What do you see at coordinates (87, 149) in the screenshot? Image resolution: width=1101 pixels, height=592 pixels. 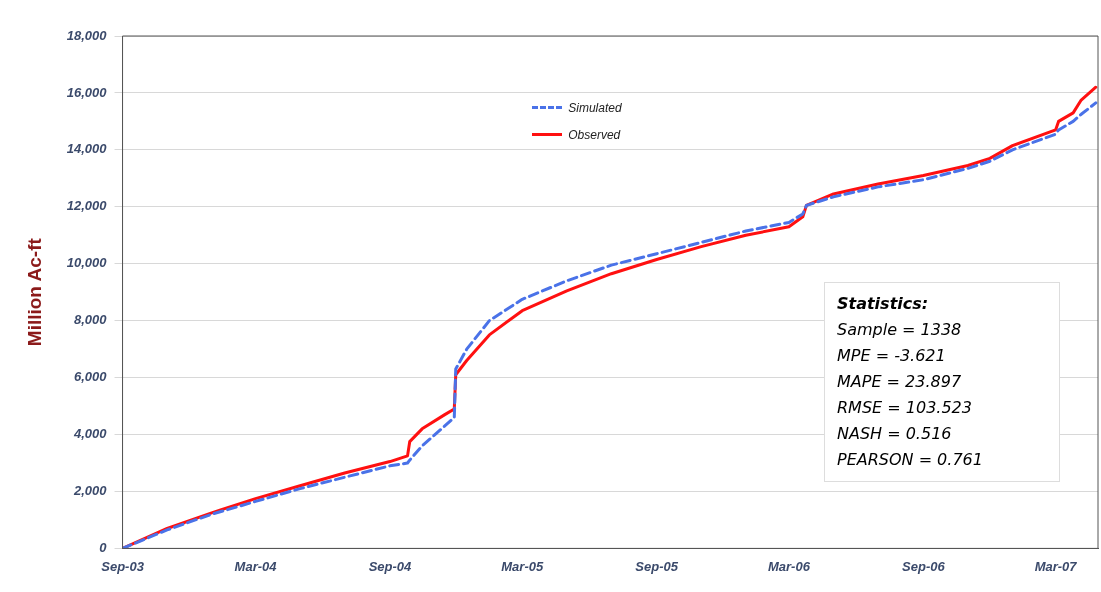 I see `y-tick-label: 14,000` at bounding box center [87, 149].